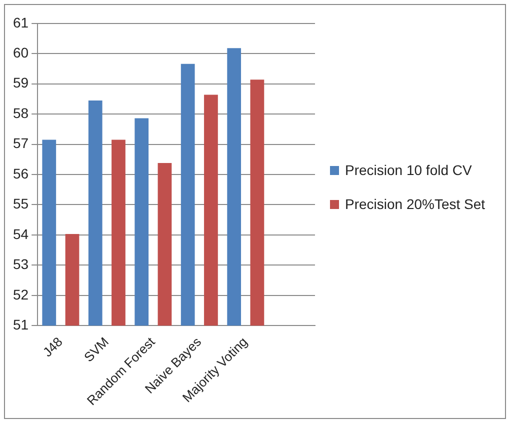 This screenshot has height=425, width=512. I want to click on x-tick-label: J48, so click(53, 347).